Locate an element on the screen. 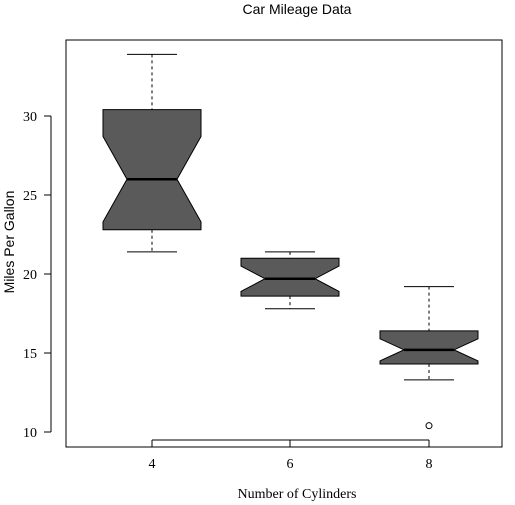 This screenshot has height=505, width=515. x-axis-label: Number of Cylinders is located at coordinates (297, 494).